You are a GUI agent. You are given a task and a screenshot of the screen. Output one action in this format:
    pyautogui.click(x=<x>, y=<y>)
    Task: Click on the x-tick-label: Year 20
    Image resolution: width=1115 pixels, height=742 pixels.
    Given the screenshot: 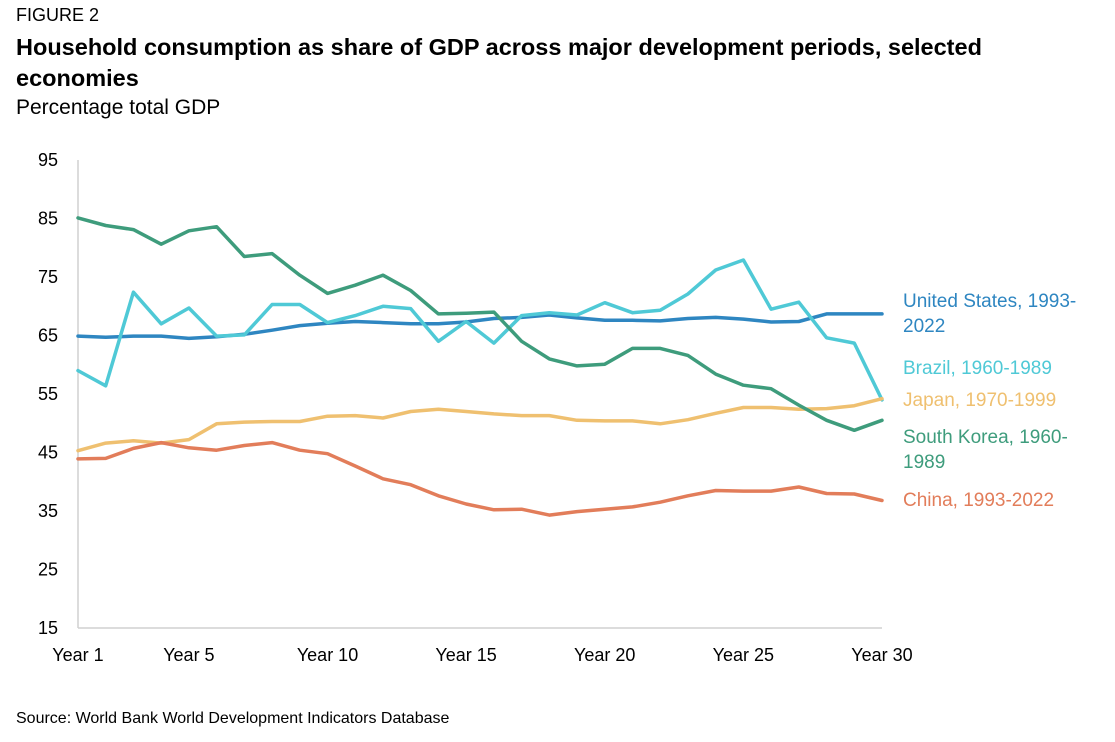 What is the action you would take?
    pyautogui.click(x=604, y=655)
    